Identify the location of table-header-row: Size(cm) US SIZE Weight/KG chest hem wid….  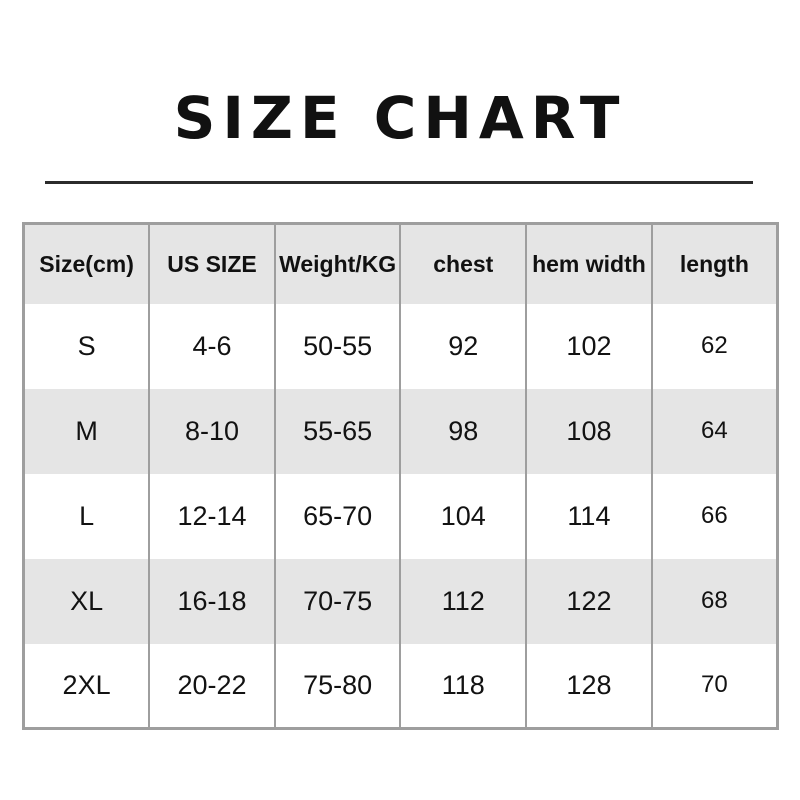
(400, 263).